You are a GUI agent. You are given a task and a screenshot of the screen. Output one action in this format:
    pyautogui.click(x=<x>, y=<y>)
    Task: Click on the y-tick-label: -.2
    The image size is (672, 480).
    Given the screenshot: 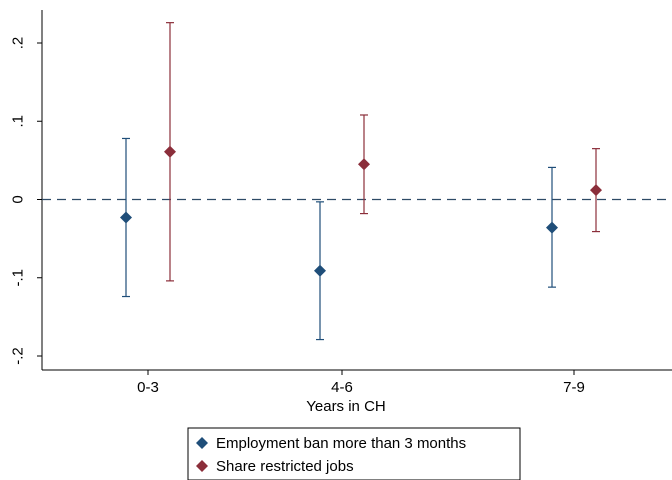 What is the action you would take?
    pyautogui.click(x=18, y=356)
    